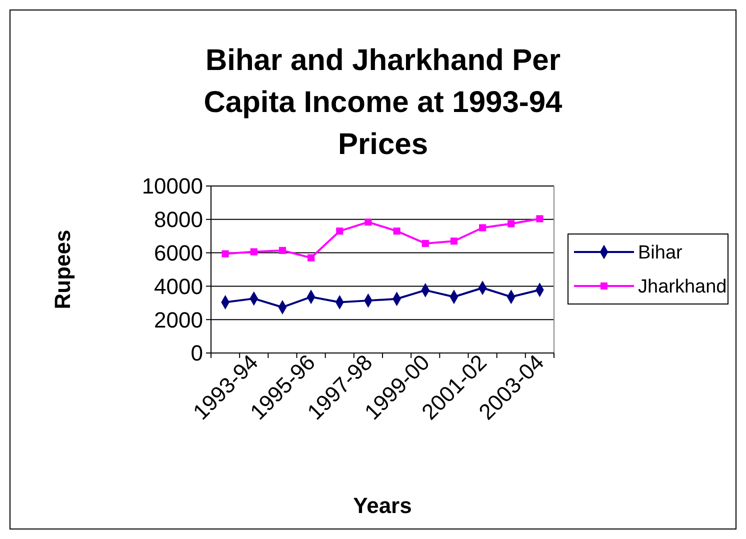 The height and width of the screenshot is (539, 746). What do you see at coordinates (178, 286) in the screenshot?
I see `y-tick-label: 4000` at bounding box center [178, 286].